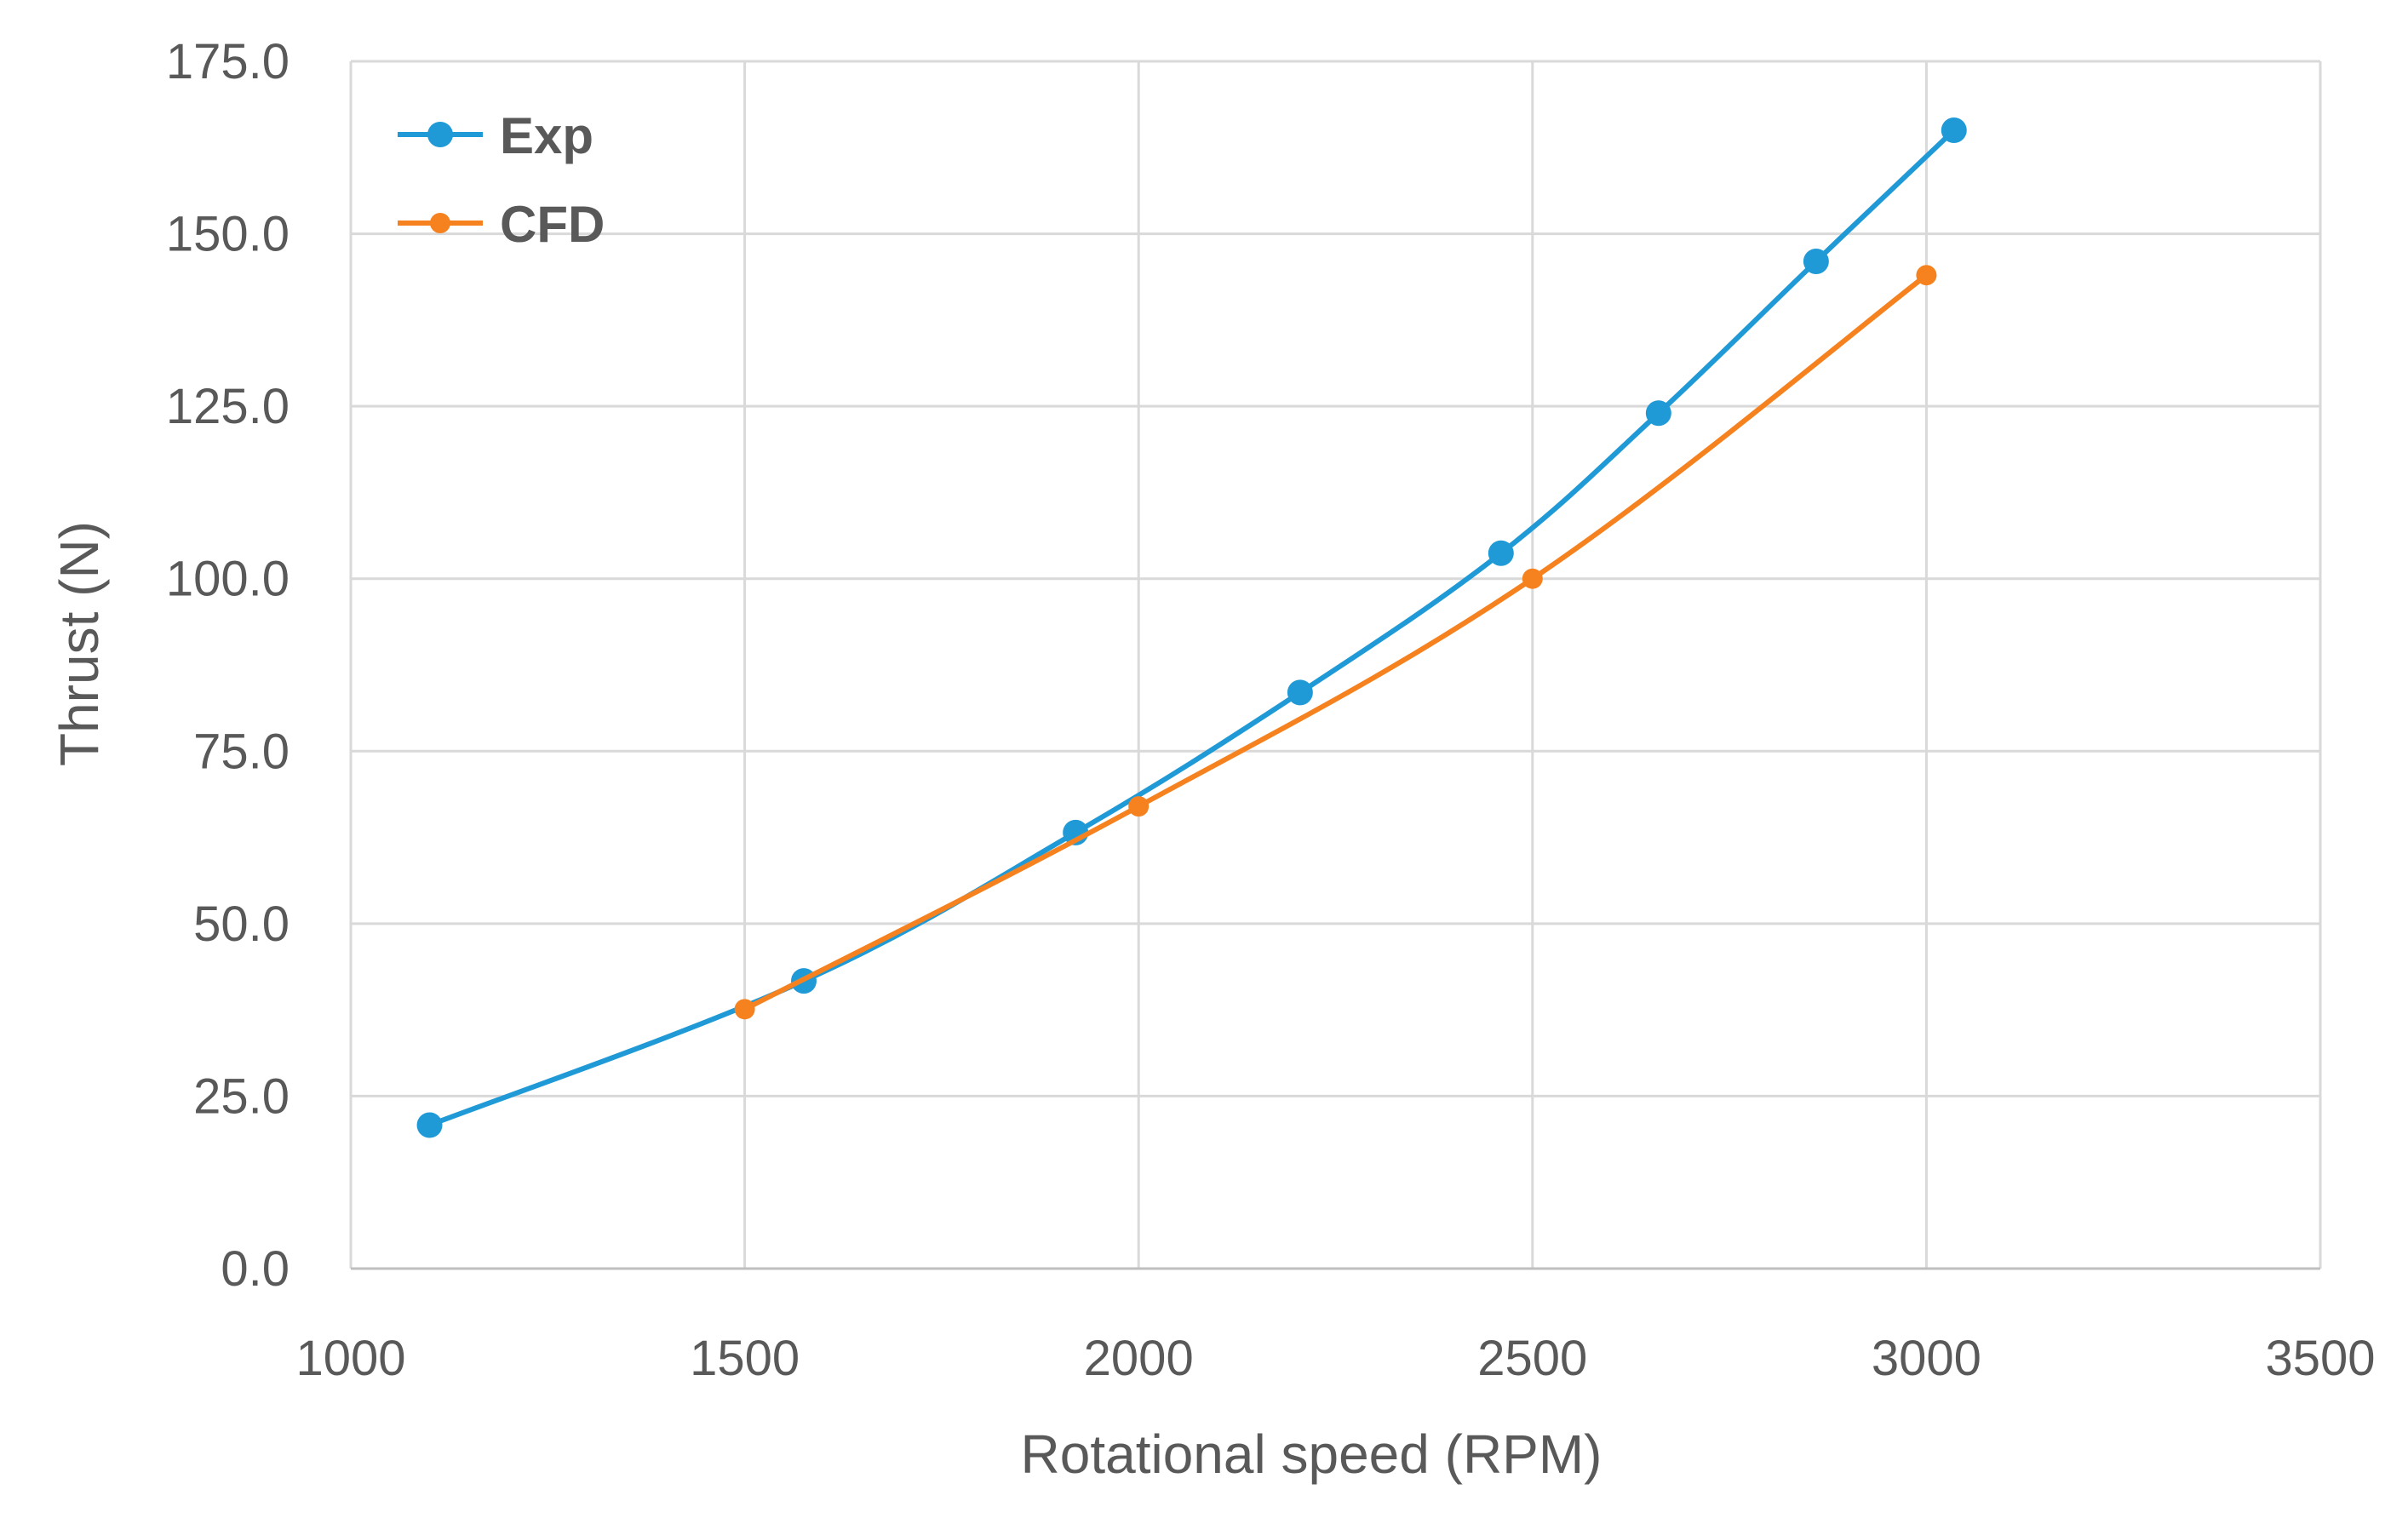  I want to click on y-tick-label: 0.0, so click(256, 1269).